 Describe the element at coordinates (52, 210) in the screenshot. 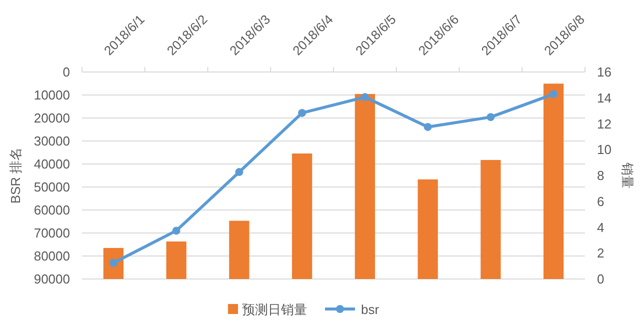

I see `y-tick-label: 60000` at that location.